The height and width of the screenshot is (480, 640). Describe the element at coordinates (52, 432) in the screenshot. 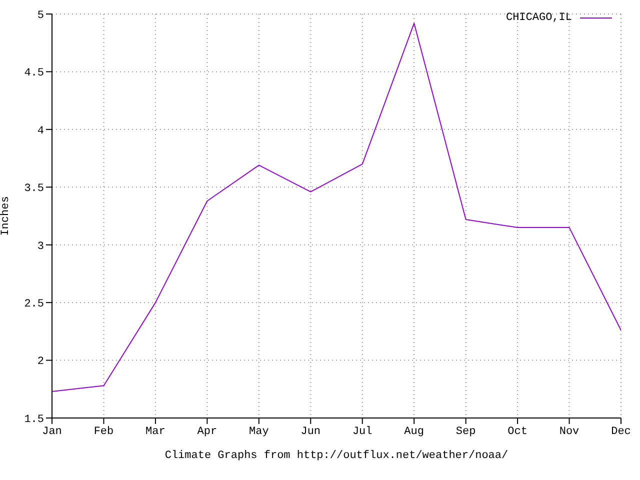

I see `x-tick-label: Jan` at that location.